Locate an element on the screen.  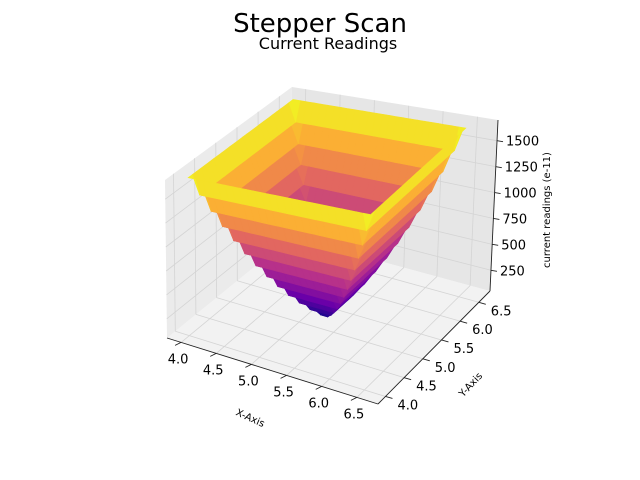
y-tick-label: 6.5 is located at coordinates (501, 311).